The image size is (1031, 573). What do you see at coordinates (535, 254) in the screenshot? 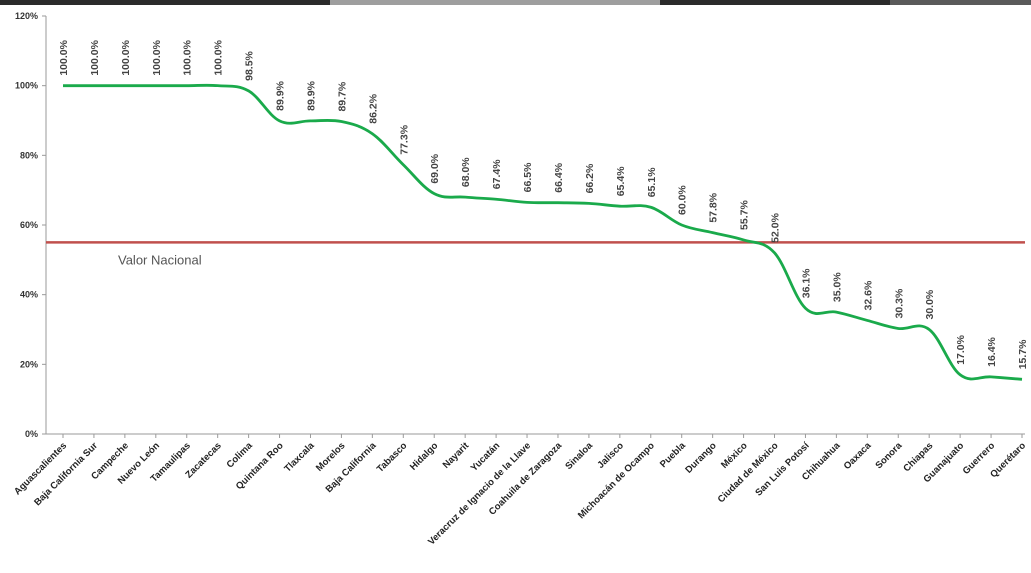
I see `reference-line-group: Valor Nacional` at bounding box center [535, 254].